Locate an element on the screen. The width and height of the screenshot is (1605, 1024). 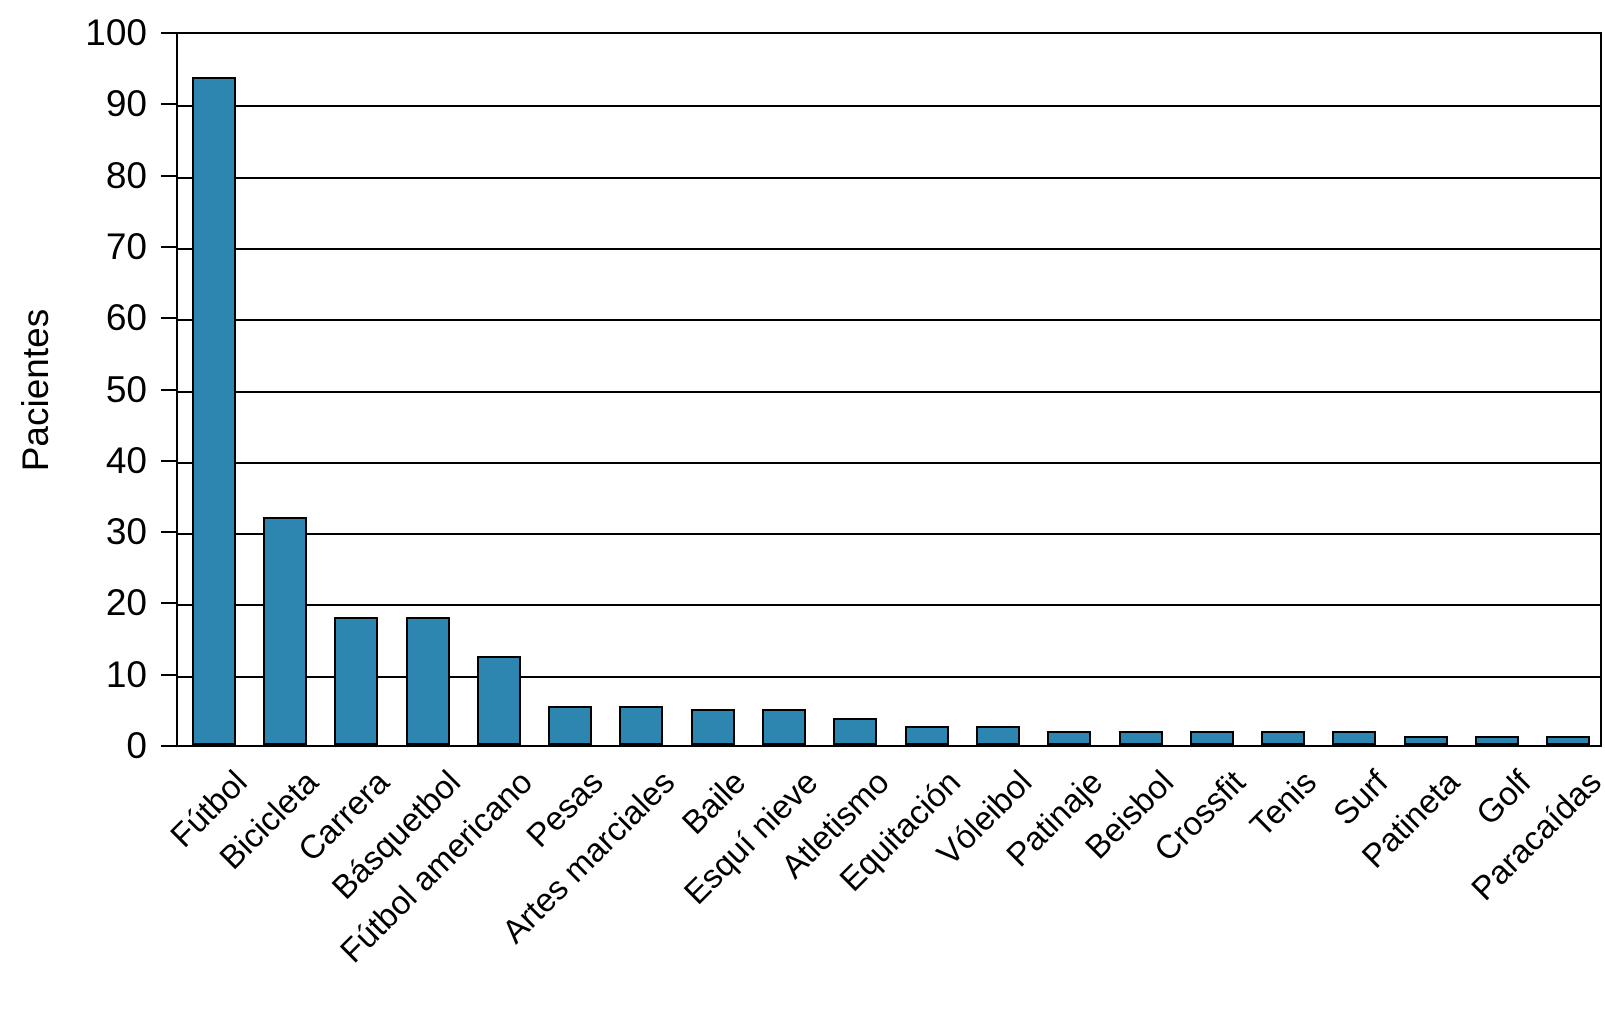
bar-Vóleibol is located at coordinates (997, 735).